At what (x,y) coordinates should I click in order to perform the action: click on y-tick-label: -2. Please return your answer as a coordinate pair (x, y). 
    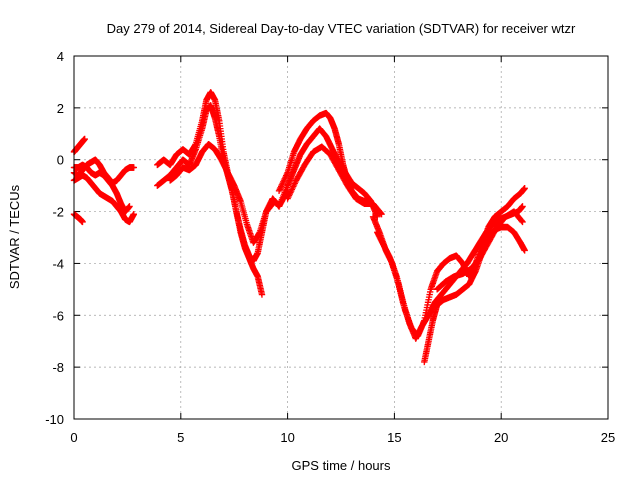
    Looking at the image, I should click on (58, 212).